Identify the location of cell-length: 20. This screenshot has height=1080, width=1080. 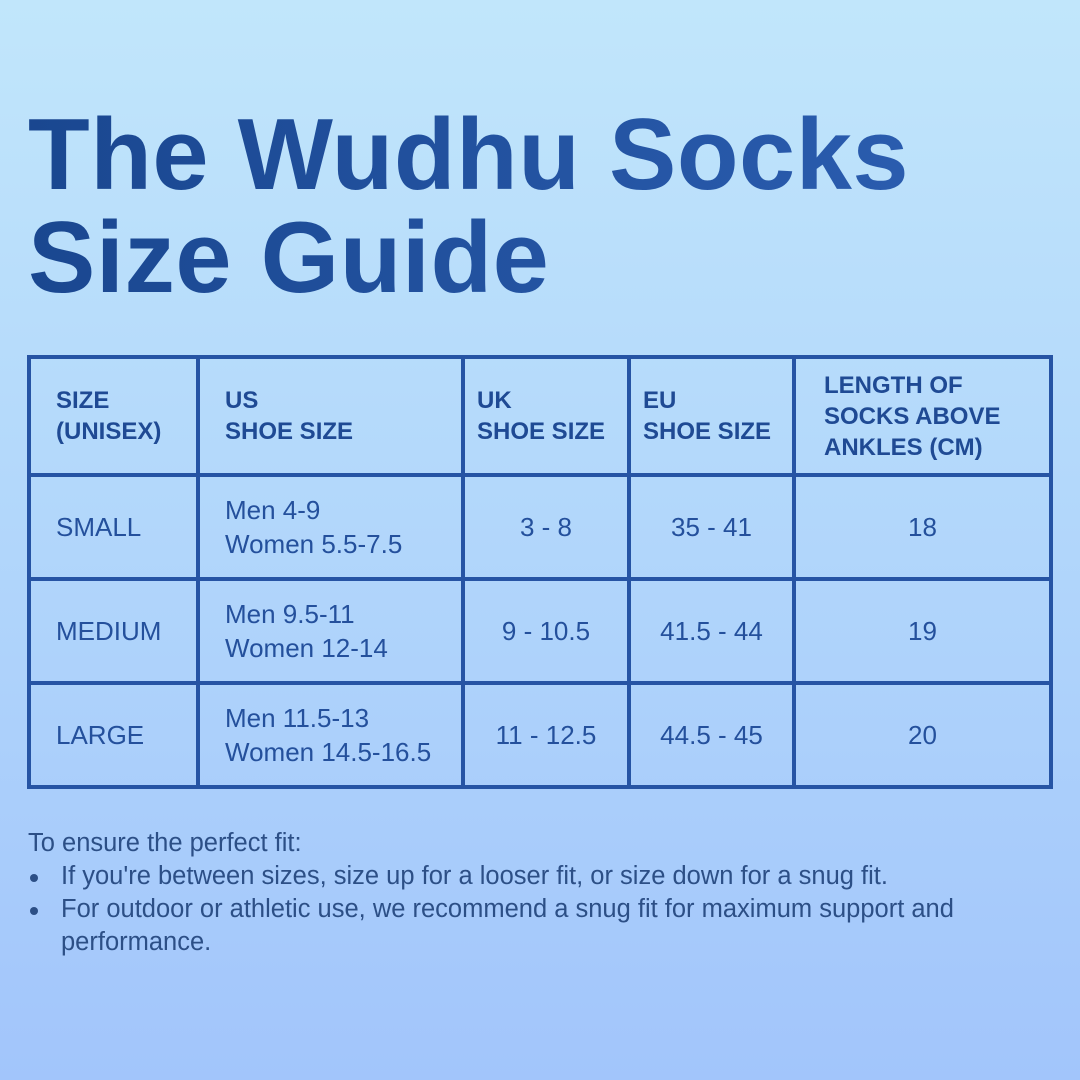
(922, 735).